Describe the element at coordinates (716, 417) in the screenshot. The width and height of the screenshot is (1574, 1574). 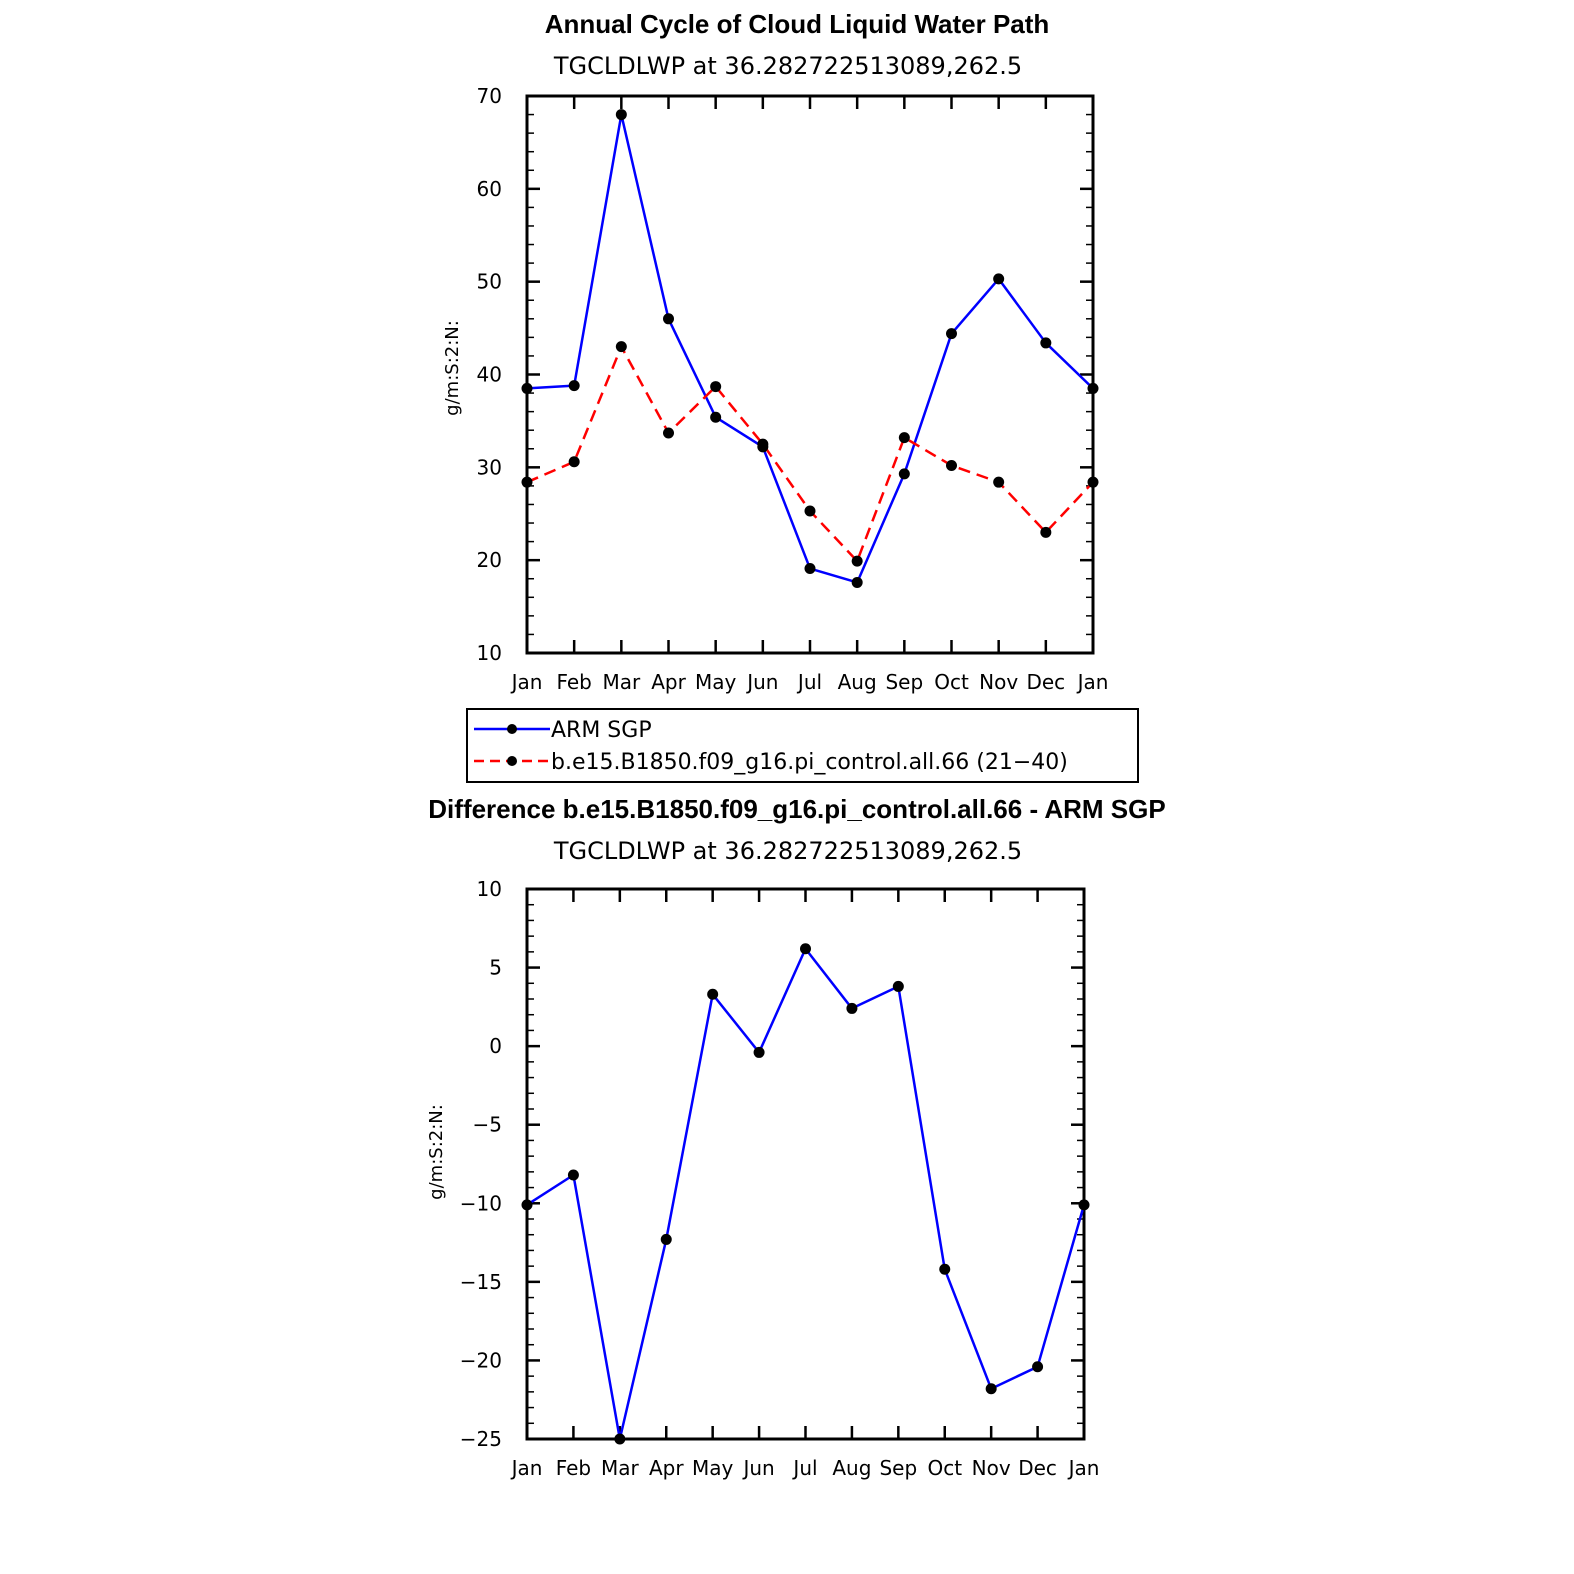
I see `data-point-arm-sgp-may` at that location.